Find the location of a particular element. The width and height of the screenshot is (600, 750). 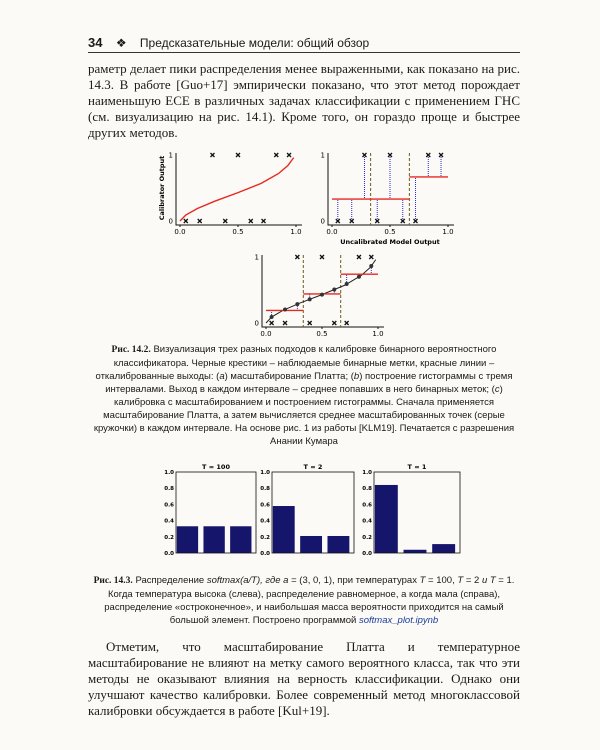

y-axis-label: Calibrator Output is located at coordinates (162, 188).